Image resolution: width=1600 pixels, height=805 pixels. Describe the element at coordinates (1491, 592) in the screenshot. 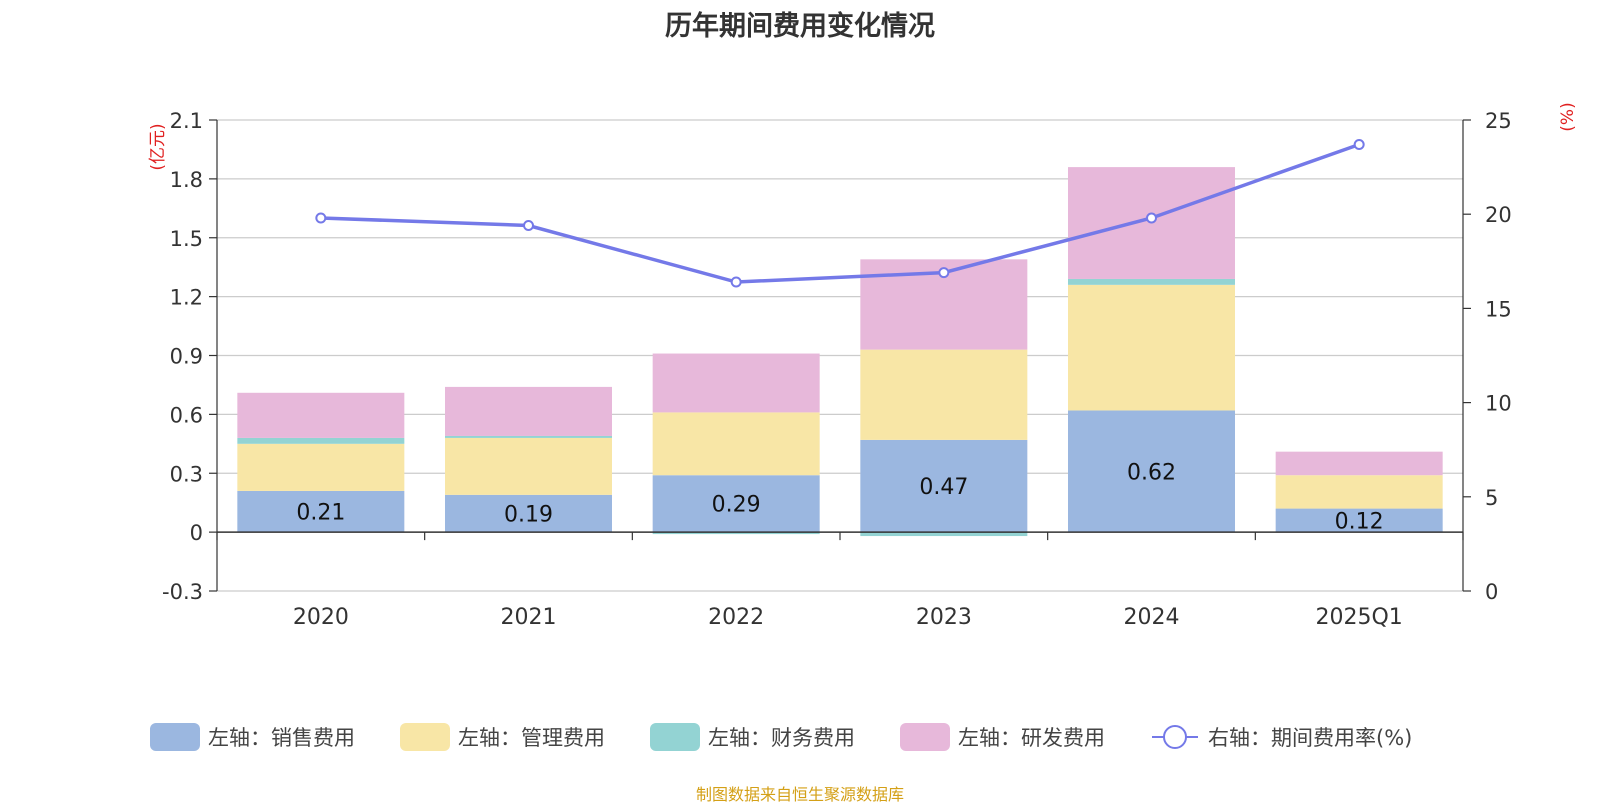

I see `right-axis-tick-label: 0` at that location.